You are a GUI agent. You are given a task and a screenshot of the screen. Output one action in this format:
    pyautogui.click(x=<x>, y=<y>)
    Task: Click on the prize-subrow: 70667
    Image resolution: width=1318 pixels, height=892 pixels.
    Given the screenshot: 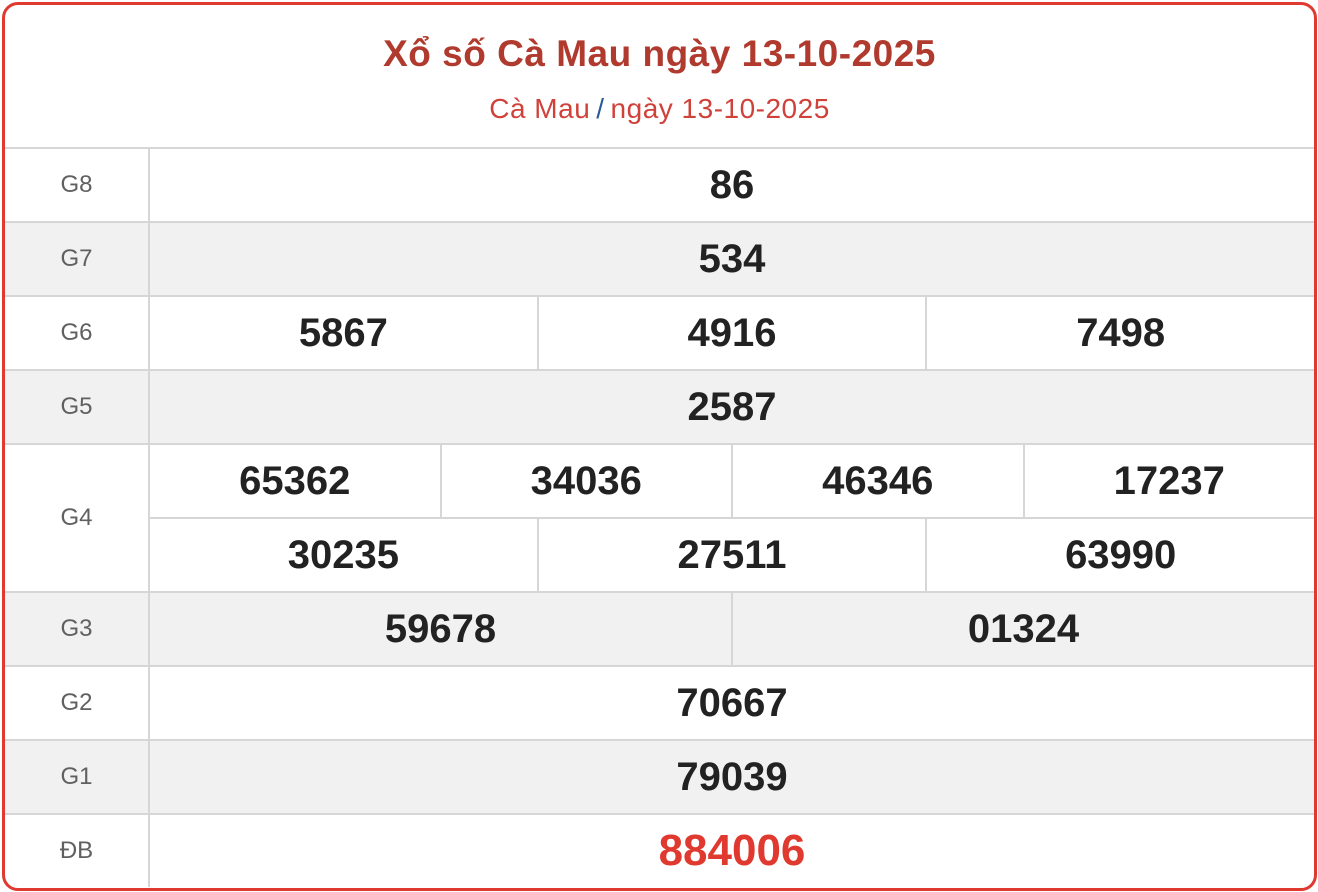 What is the action you would take?
    pyautogui.click(x=732, y=703)
    